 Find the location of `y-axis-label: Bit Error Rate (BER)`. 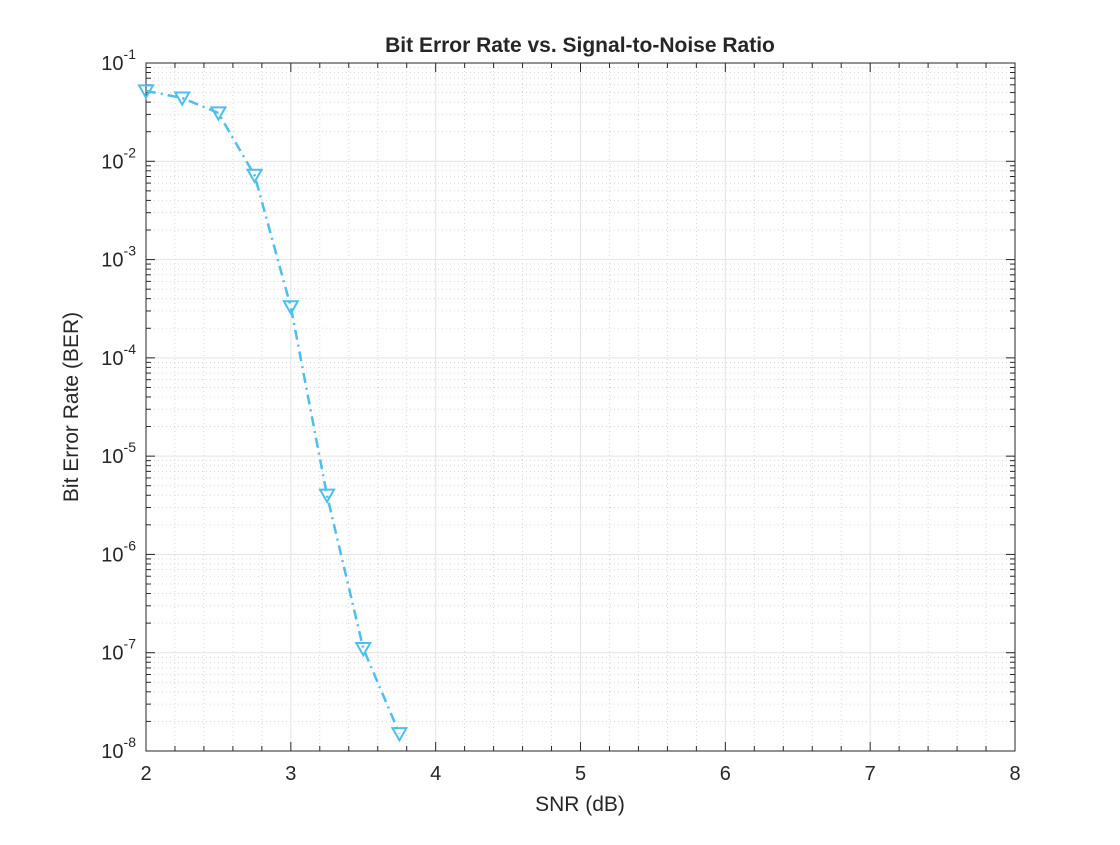

y-axis-label: Bit Error Rate (BER) is located at coordinates (71, 407).